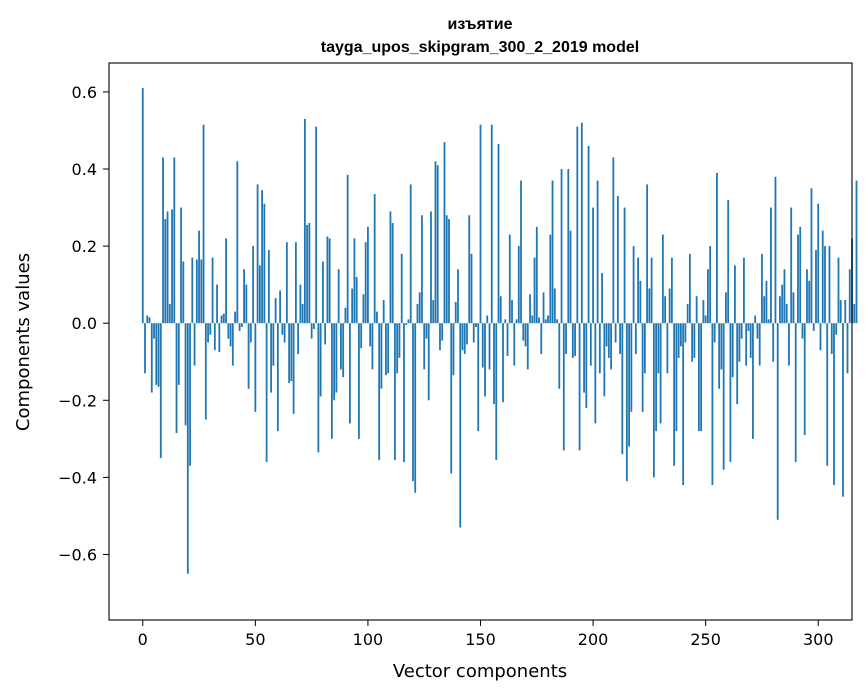  What do you see at coordinates (255, 639) in the screenshot?
I see `x-tick-label: 50` at bounding box center [255, 639].